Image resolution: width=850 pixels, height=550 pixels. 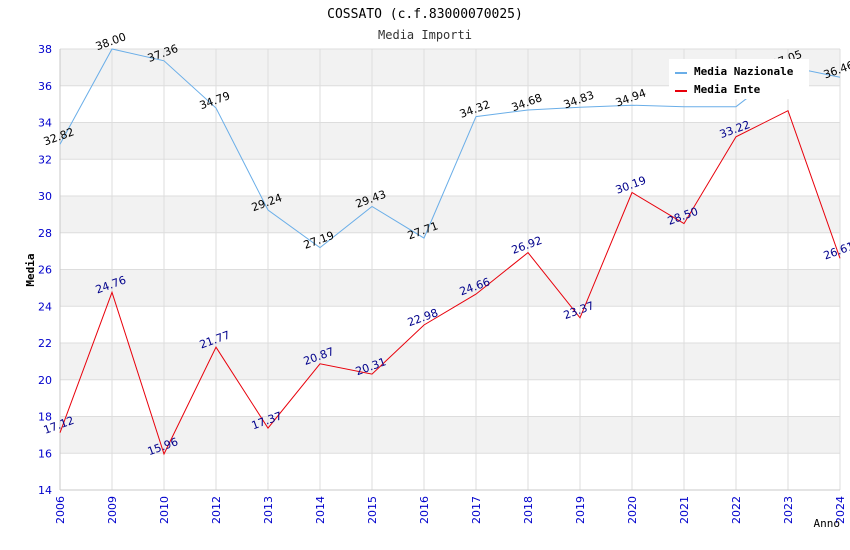 I want to click on x-tick-label: 2016, so click(x=424, y=510).